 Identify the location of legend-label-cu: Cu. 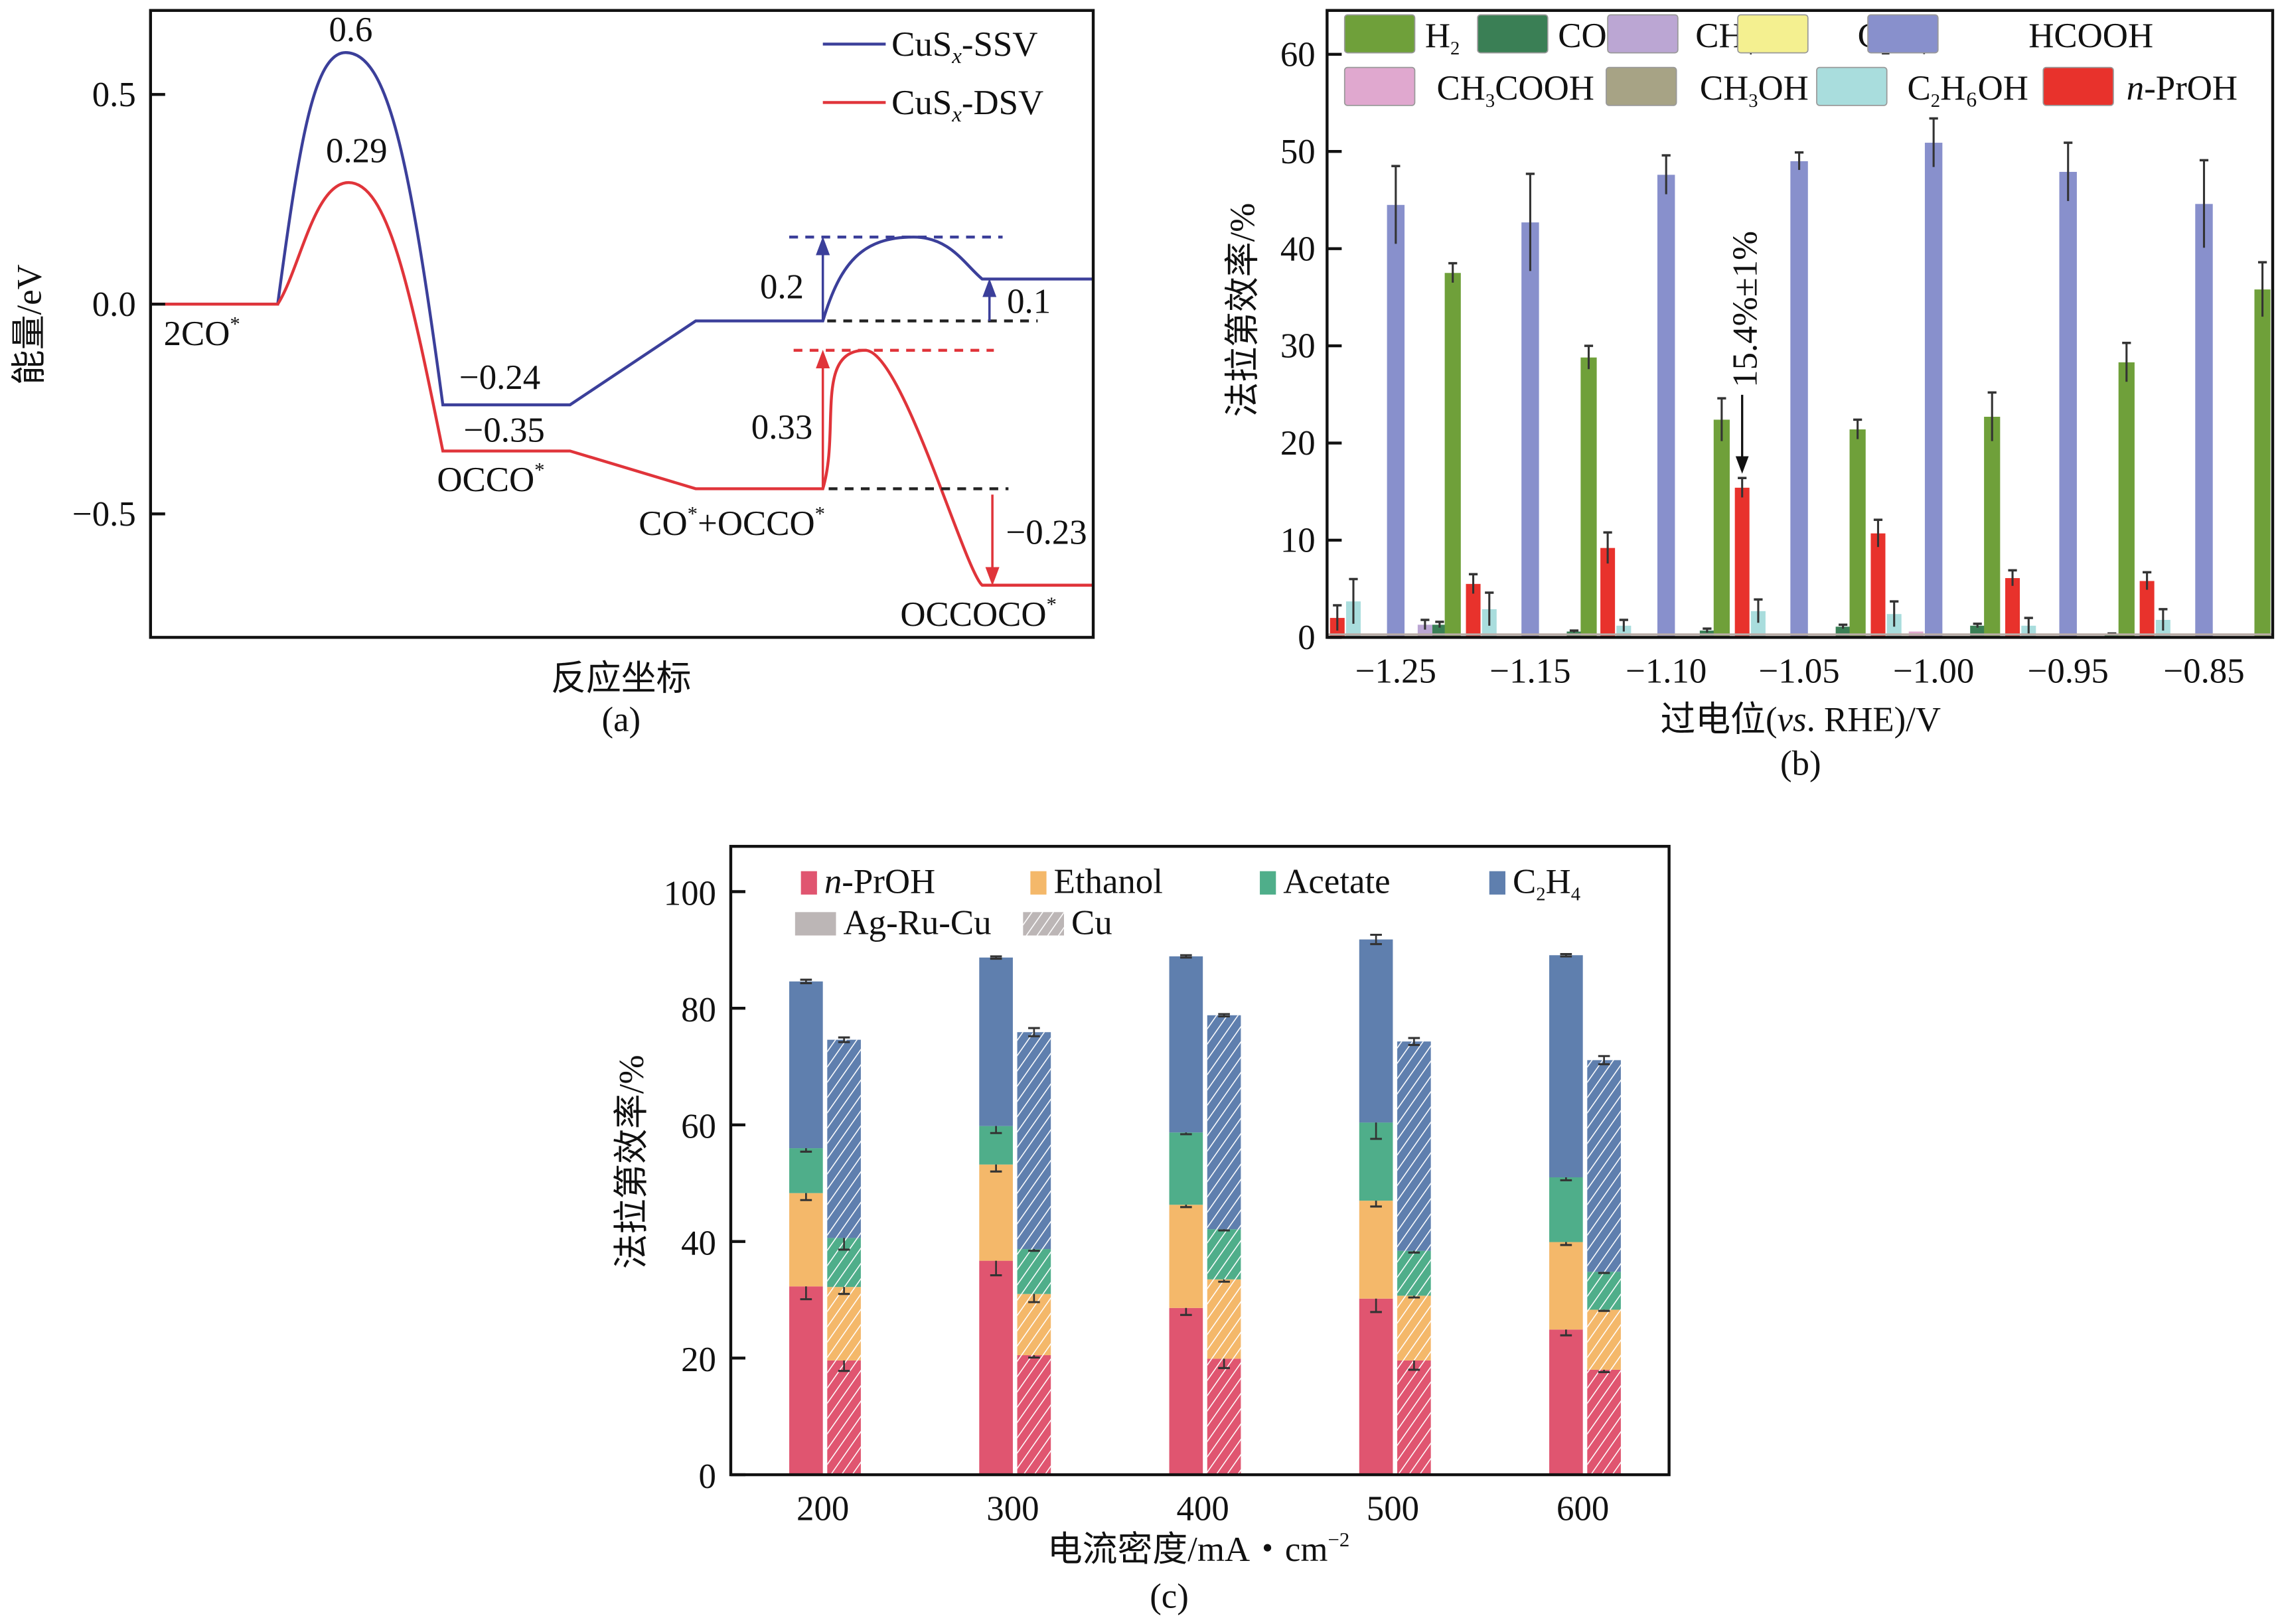
(1091, 922).